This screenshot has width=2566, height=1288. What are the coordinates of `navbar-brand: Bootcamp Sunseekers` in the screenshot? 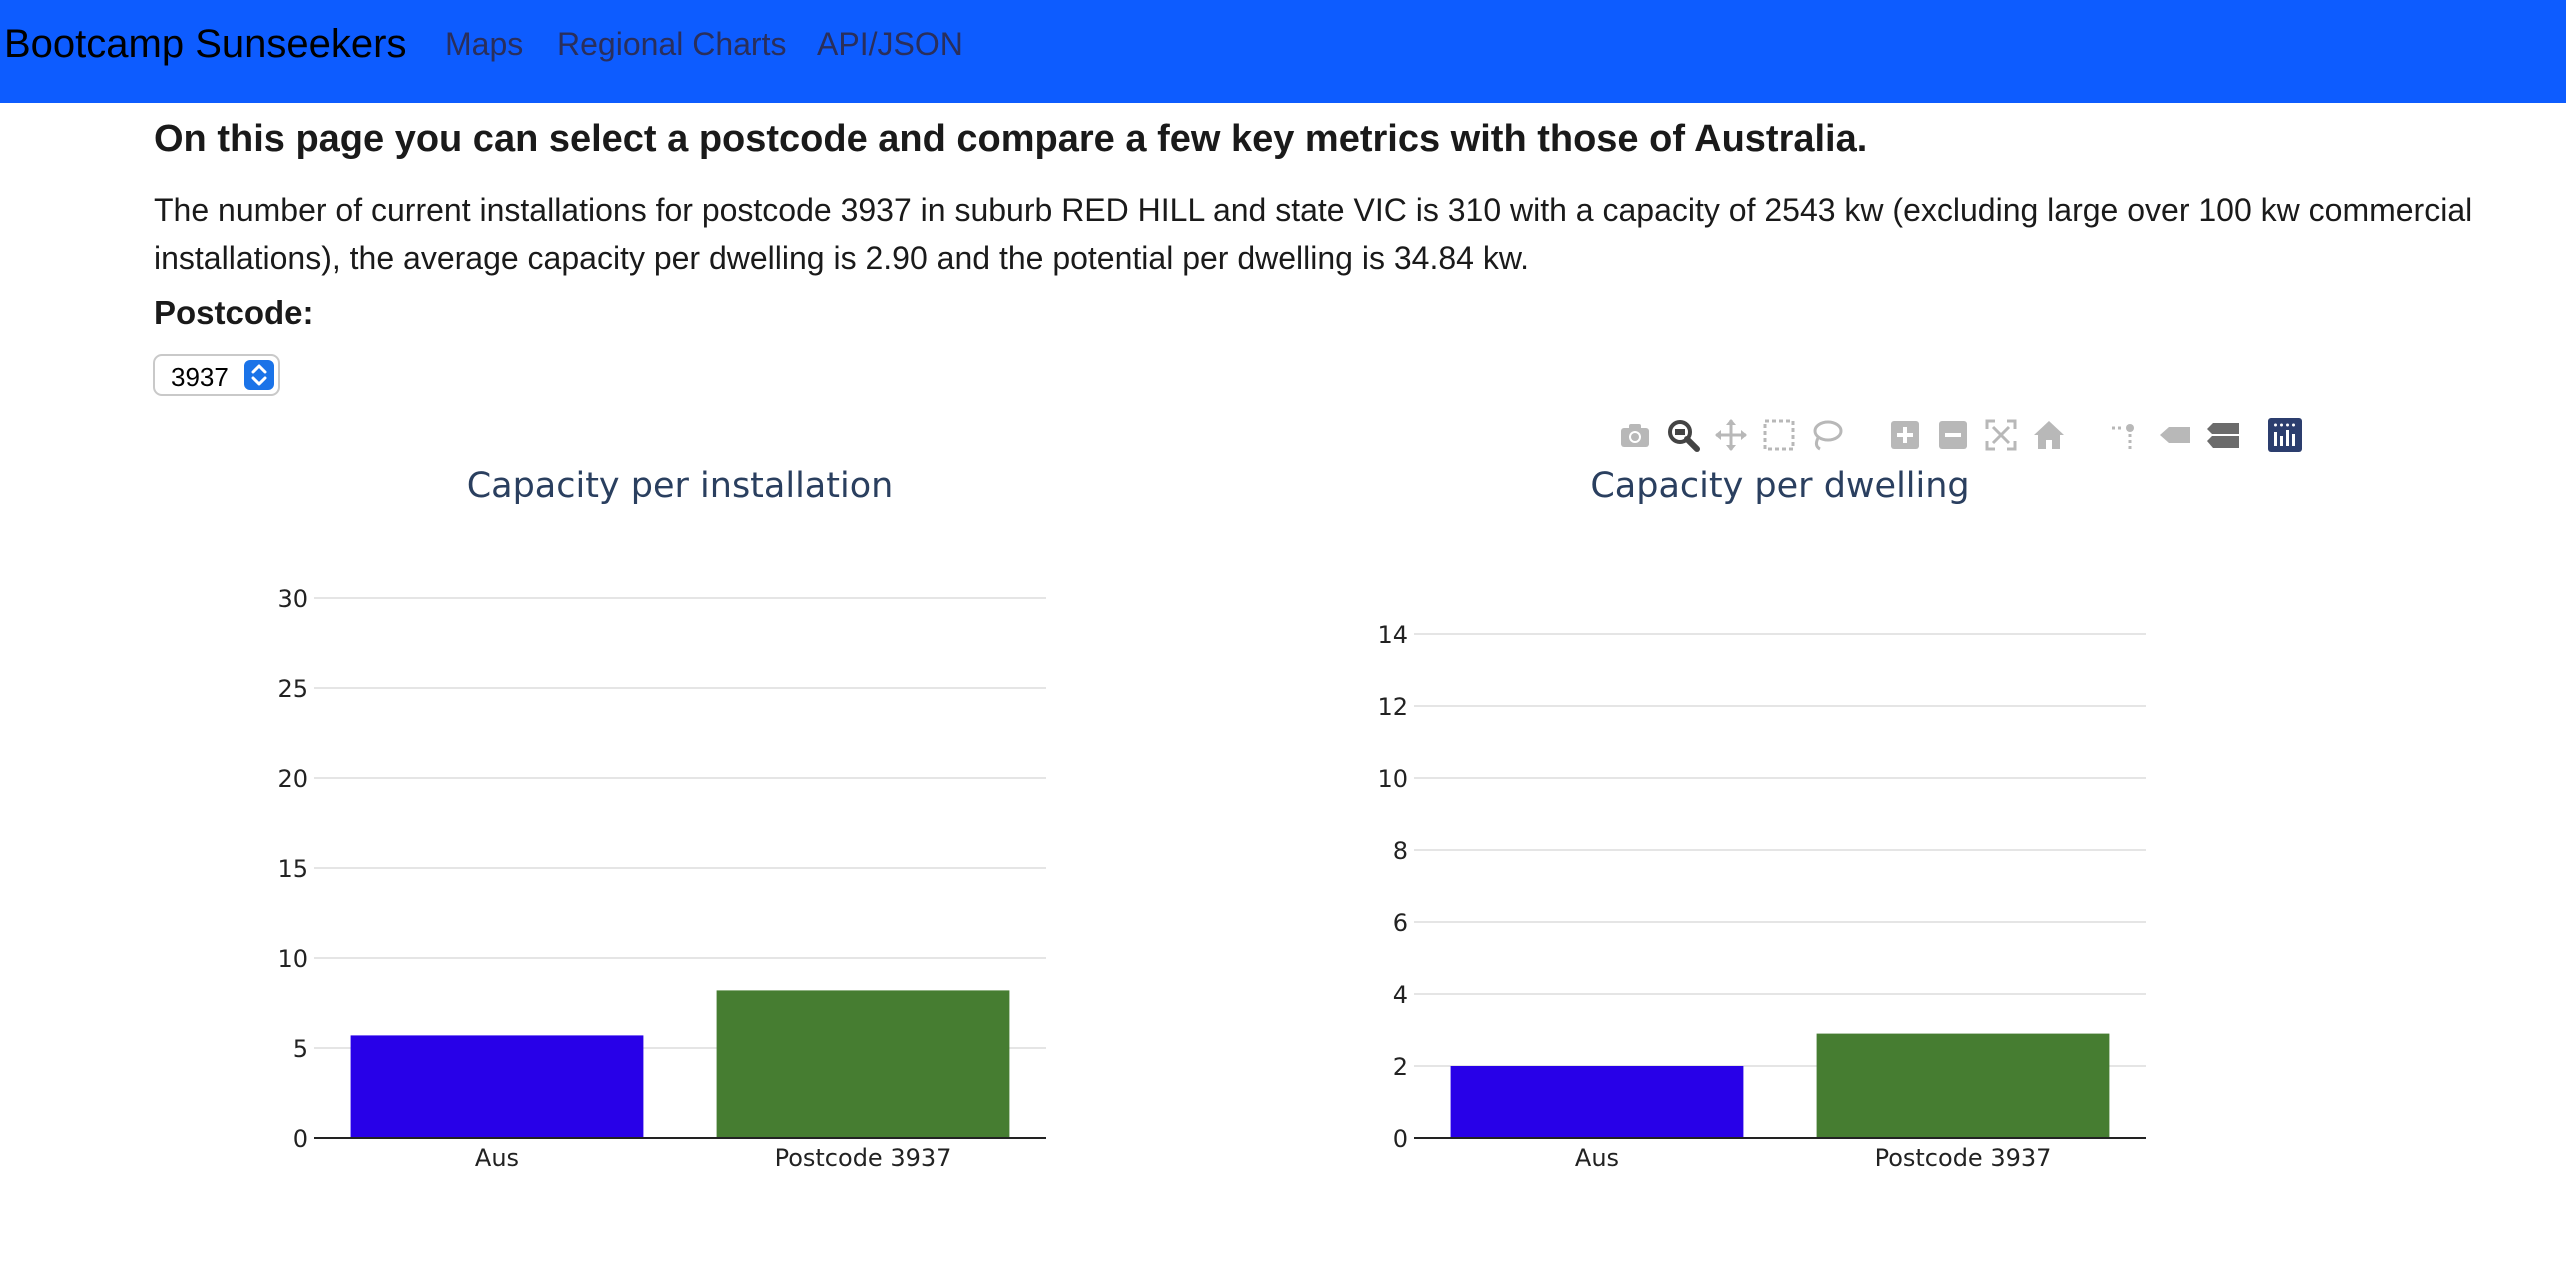 It's located at (205, 44).